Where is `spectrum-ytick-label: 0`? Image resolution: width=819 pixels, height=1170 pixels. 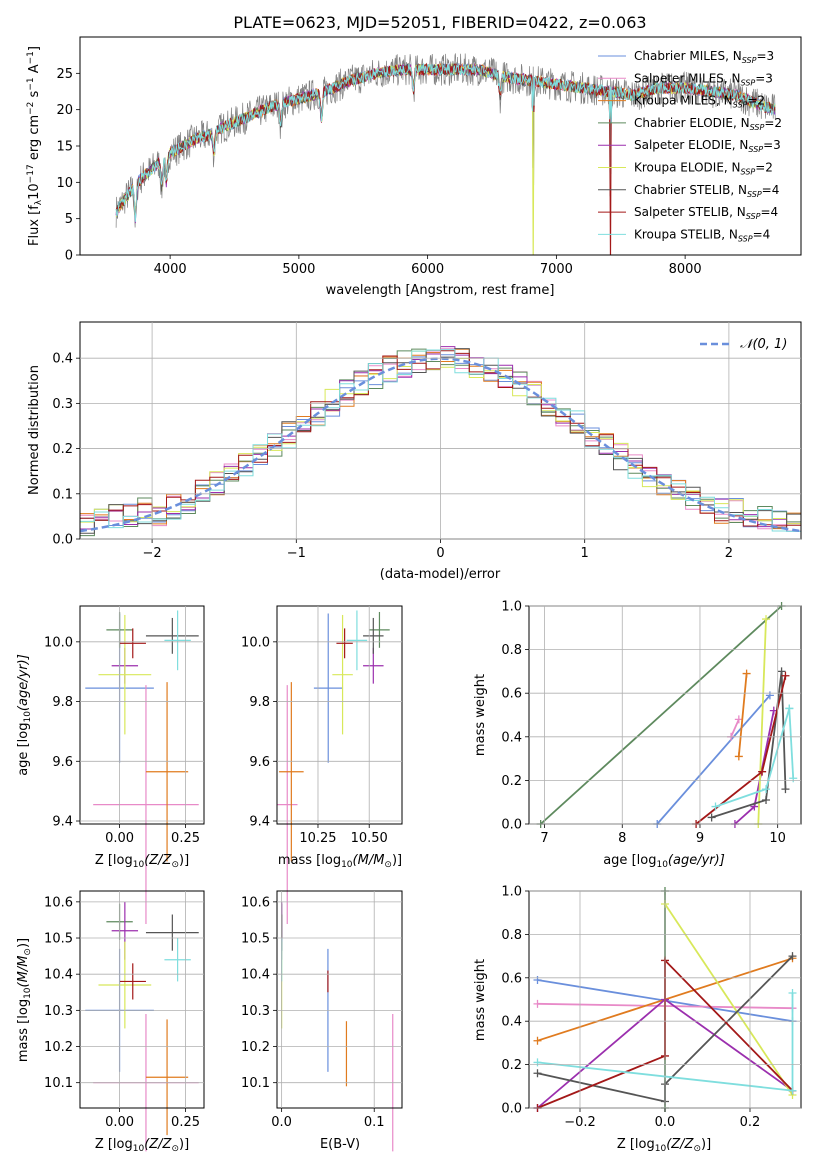
spectrum-ytick-label: 0 is located at coordinates (69, 256).